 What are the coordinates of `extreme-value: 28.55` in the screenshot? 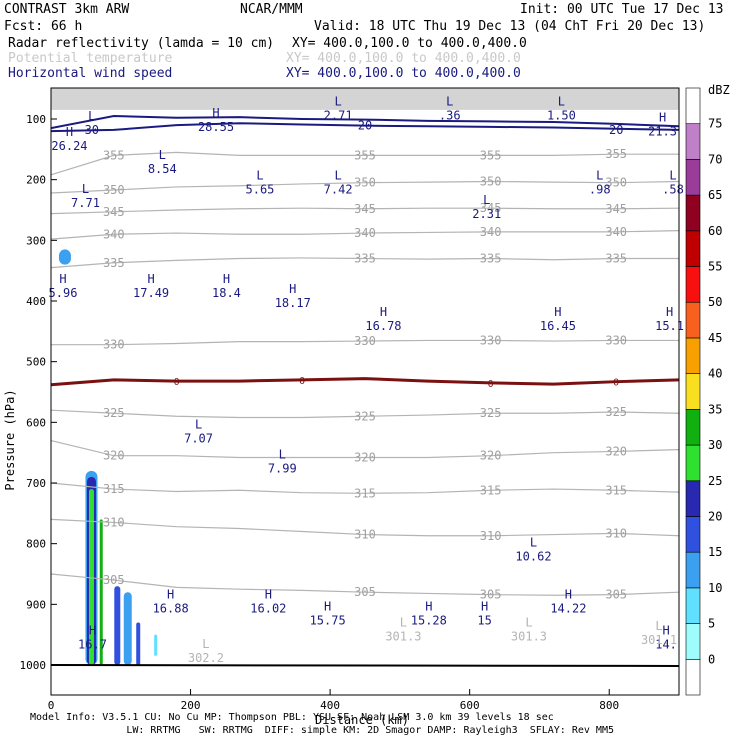 It's located at (216, 127).